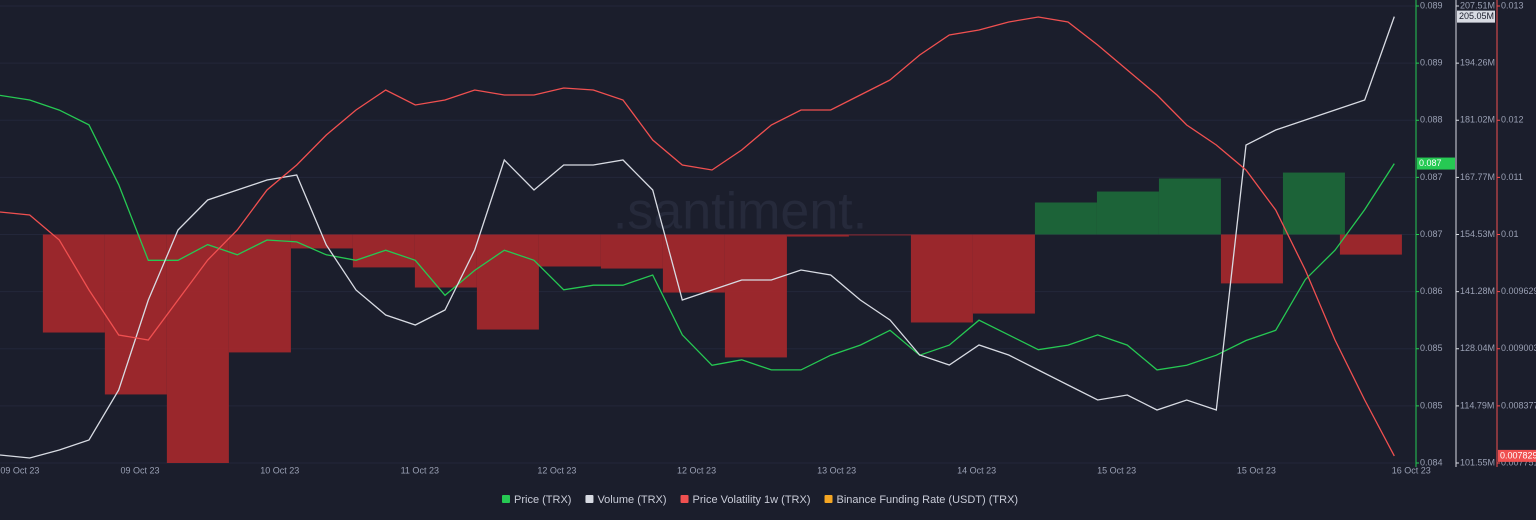 Image resolution: width=1536 pixels, height=520 pixels. Describe the element at coordinates (1431, 462) in the screenshot. I see `y-tick-label: 0.084` at that location.